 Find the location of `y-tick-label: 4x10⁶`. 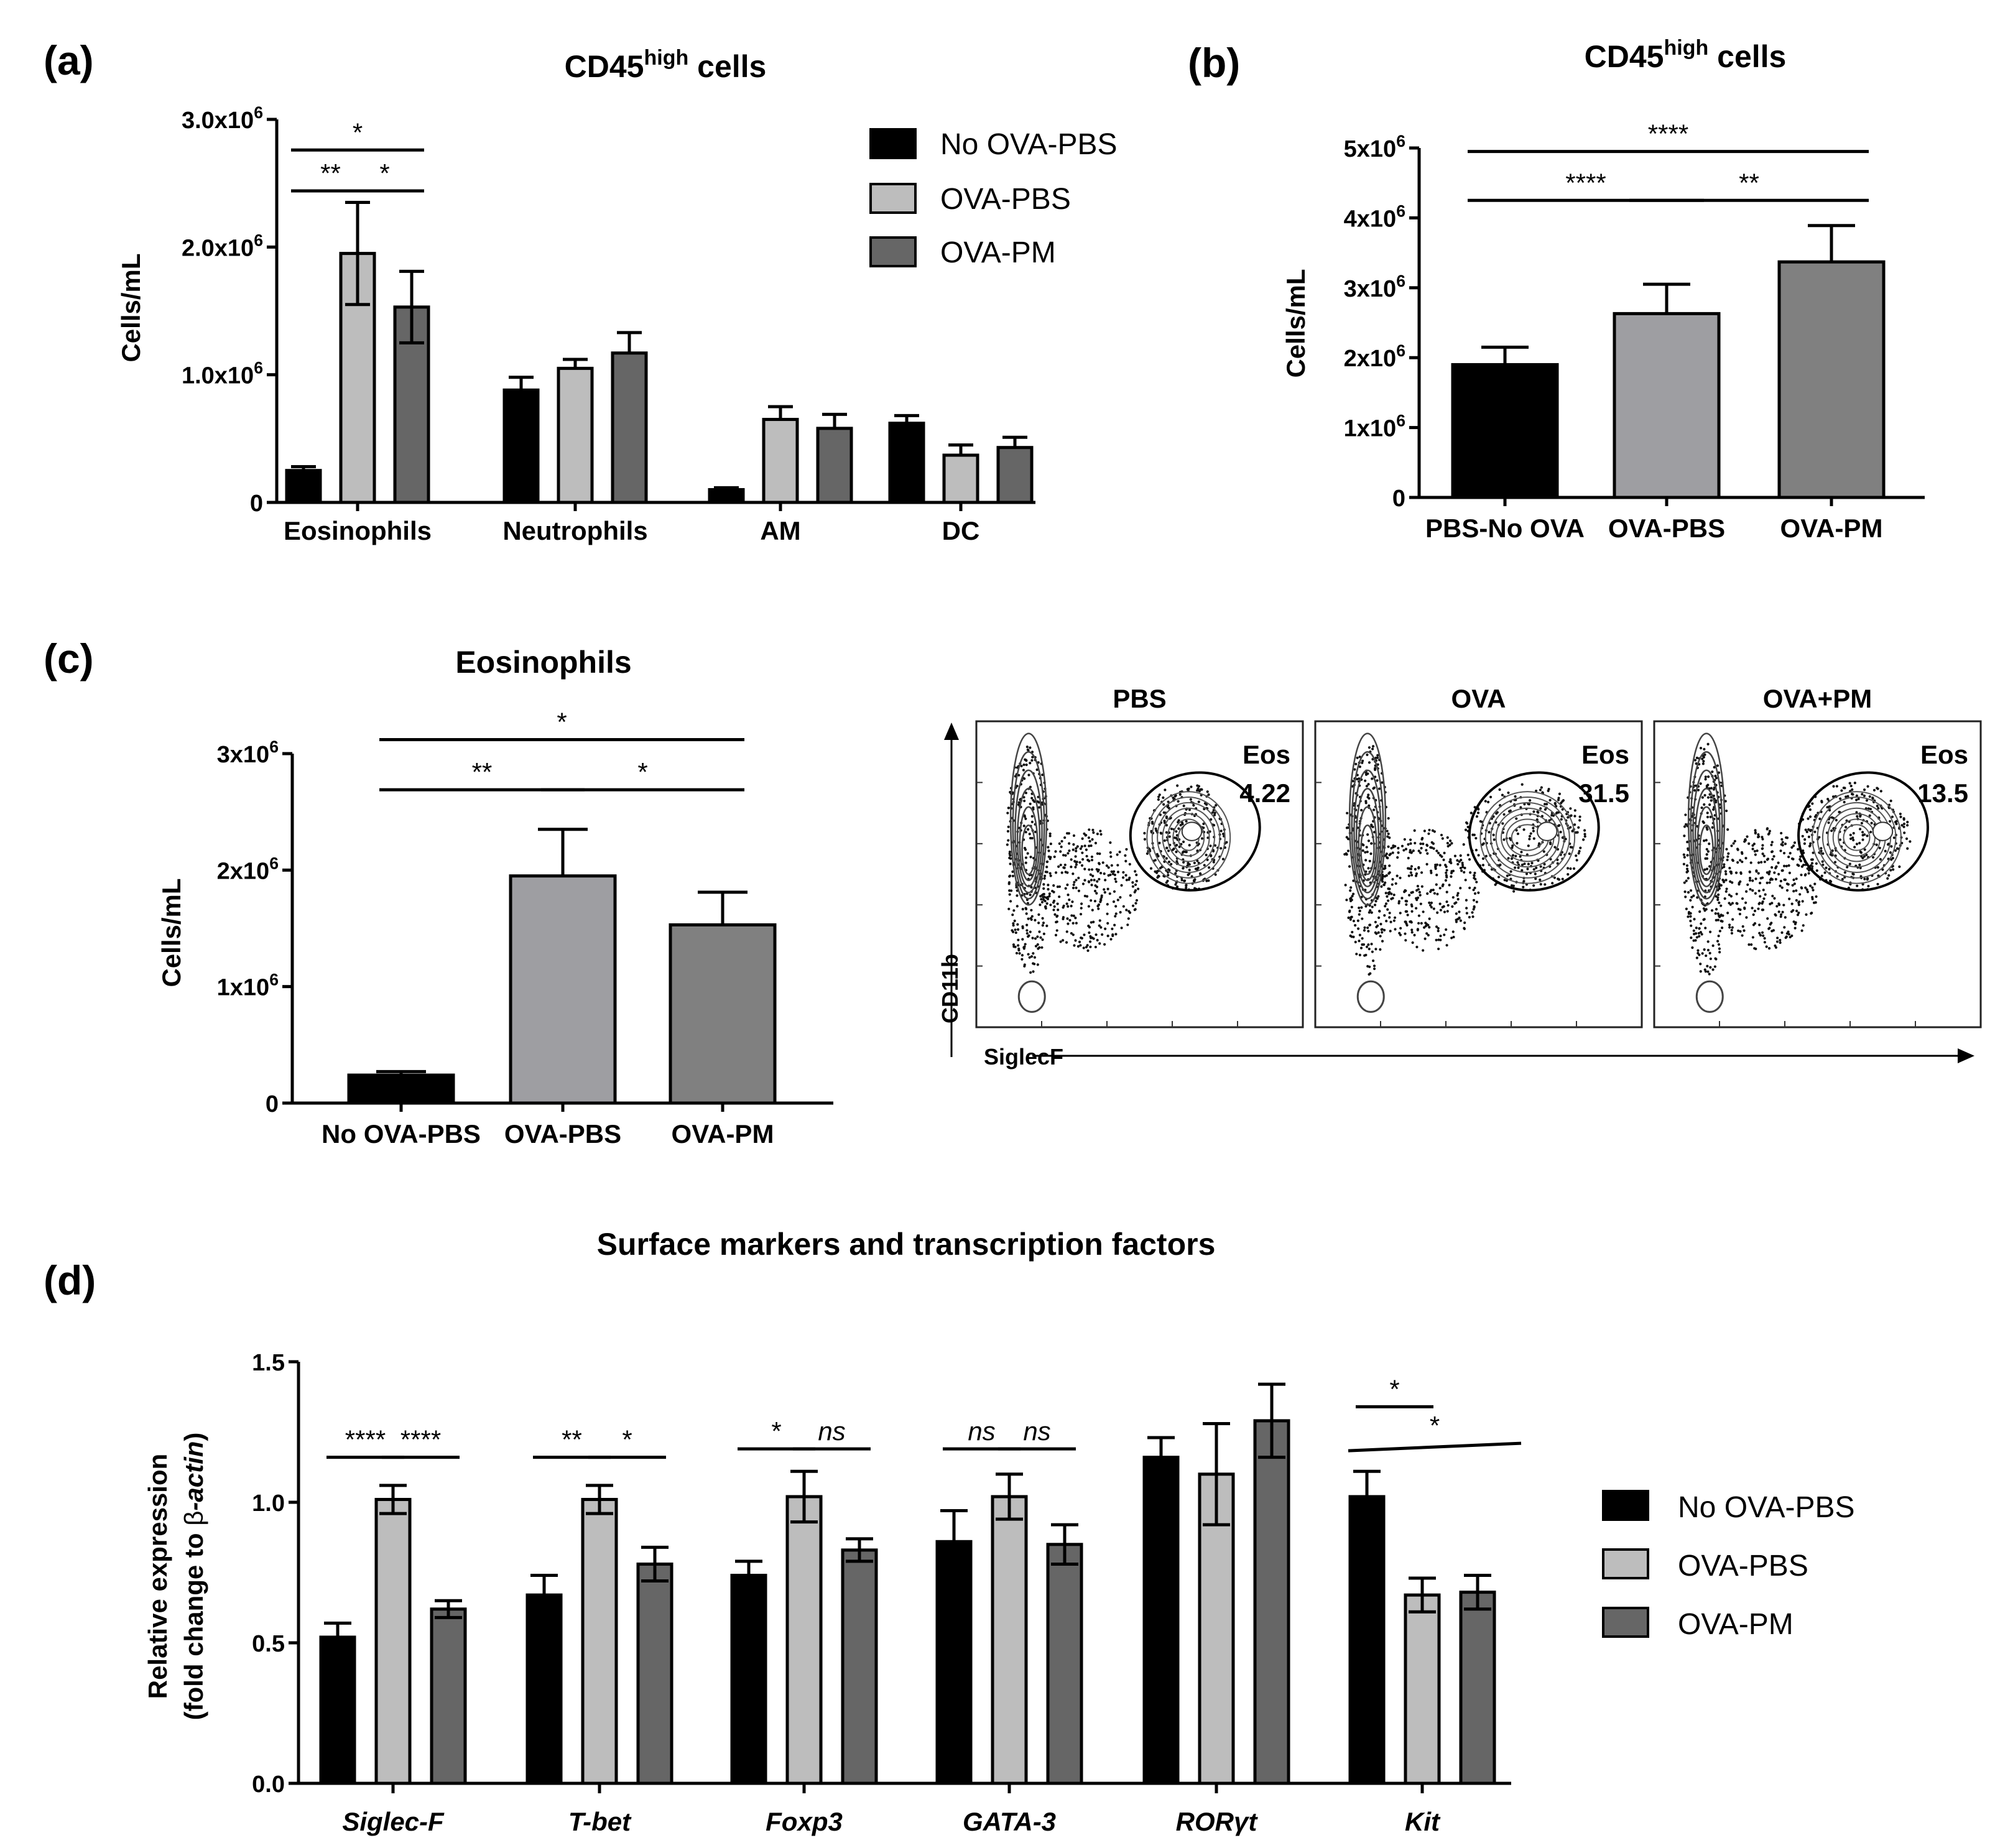

y-tick-label: 4x10⁶ is located at coordinates (1374, 216).